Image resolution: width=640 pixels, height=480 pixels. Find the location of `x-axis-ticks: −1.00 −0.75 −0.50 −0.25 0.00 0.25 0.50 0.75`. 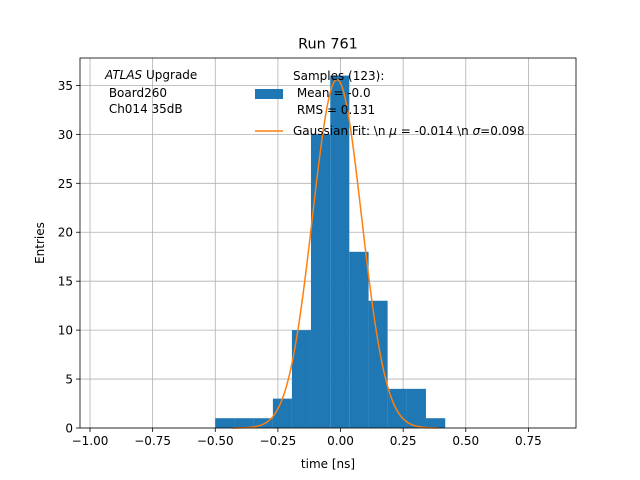

x-axis-ticks: −1.00 −0.75 −0.50 −0.25 0.00 0.25 0.50 0.75 is located at coordinates (307, 438).